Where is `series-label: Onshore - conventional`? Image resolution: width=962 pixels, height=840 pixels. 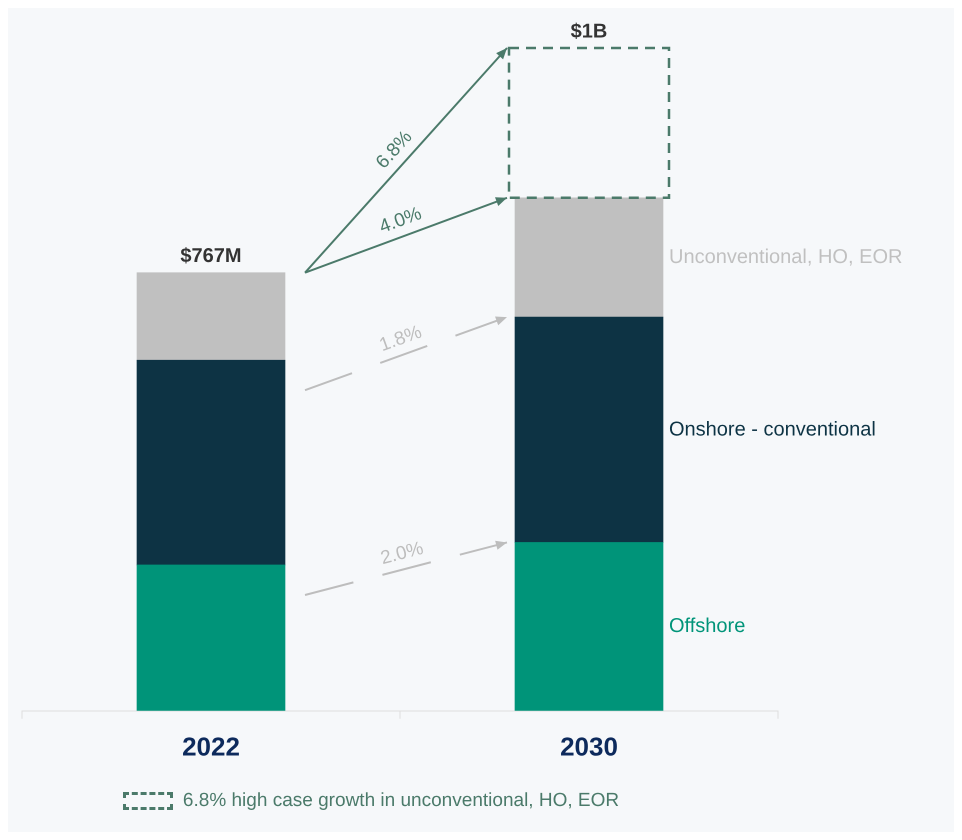 series-label: Onshore - conventional is located at coordinates (772, 429).